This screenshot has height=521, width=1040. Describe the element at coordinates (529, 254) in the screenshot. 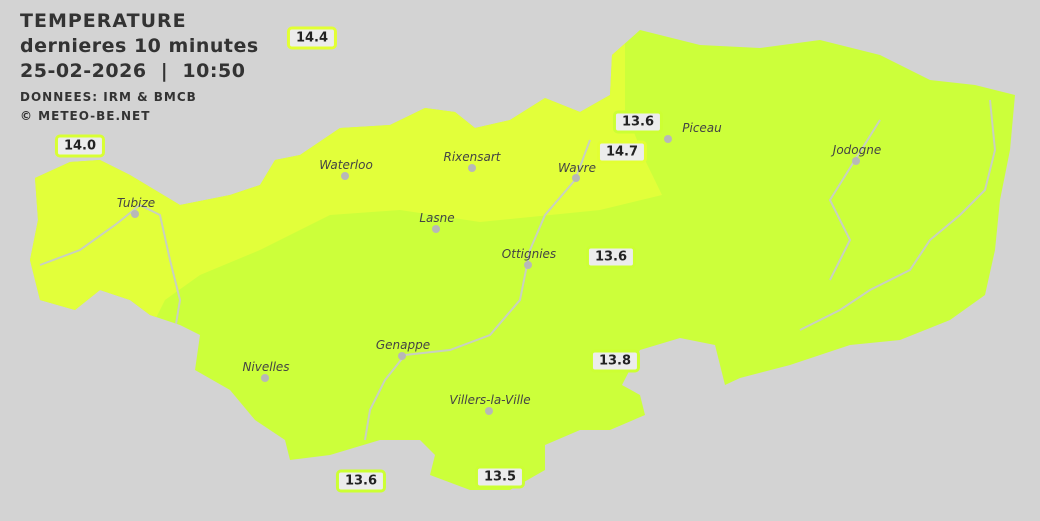

I see `city-label-ottignies: Ottignies` at that location.